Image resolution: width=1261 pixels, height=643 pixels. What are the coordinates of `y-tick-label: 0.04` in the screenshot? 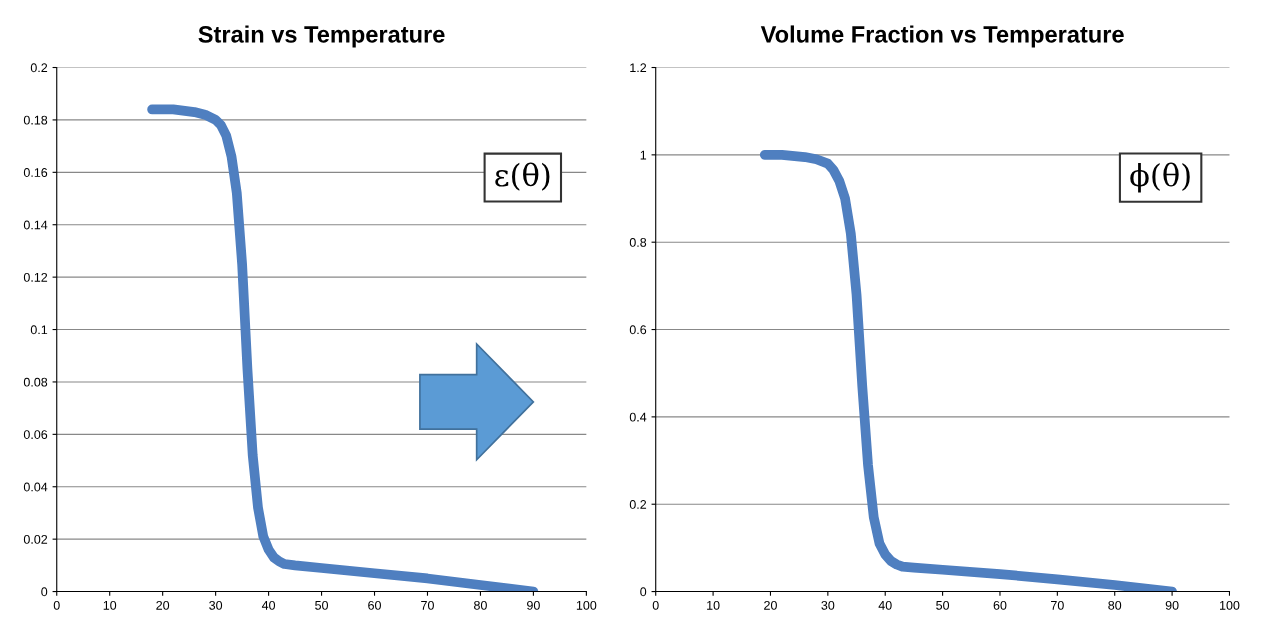 It's located at (35, 487).